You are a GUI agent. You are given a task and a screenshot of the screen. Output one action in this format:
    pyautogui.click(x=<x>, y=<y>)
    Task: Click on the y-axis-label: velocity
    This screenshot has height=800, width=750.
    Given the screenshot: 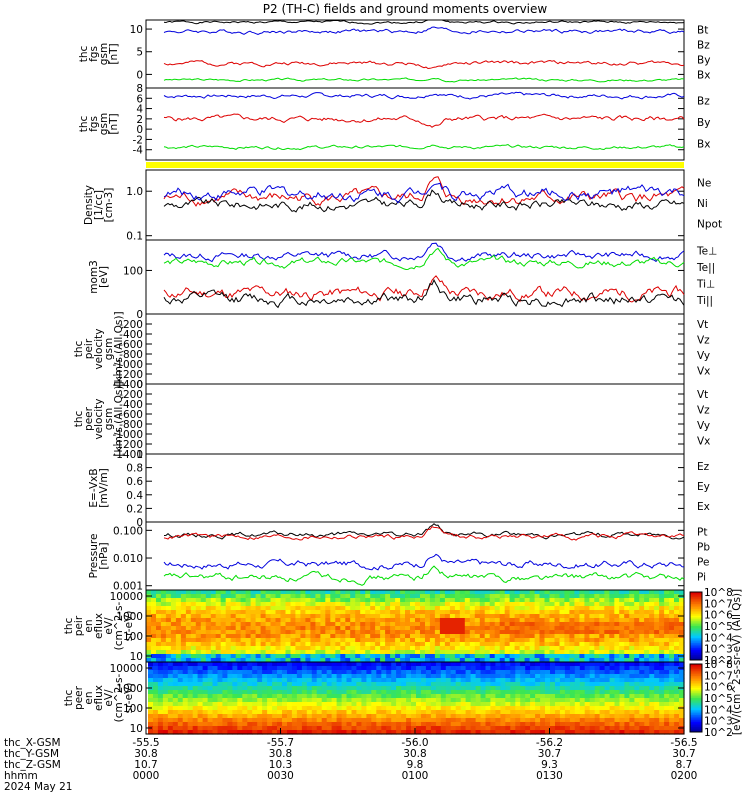 What is the action you would take?
    pyautogui.click(x=99, y=418)
    